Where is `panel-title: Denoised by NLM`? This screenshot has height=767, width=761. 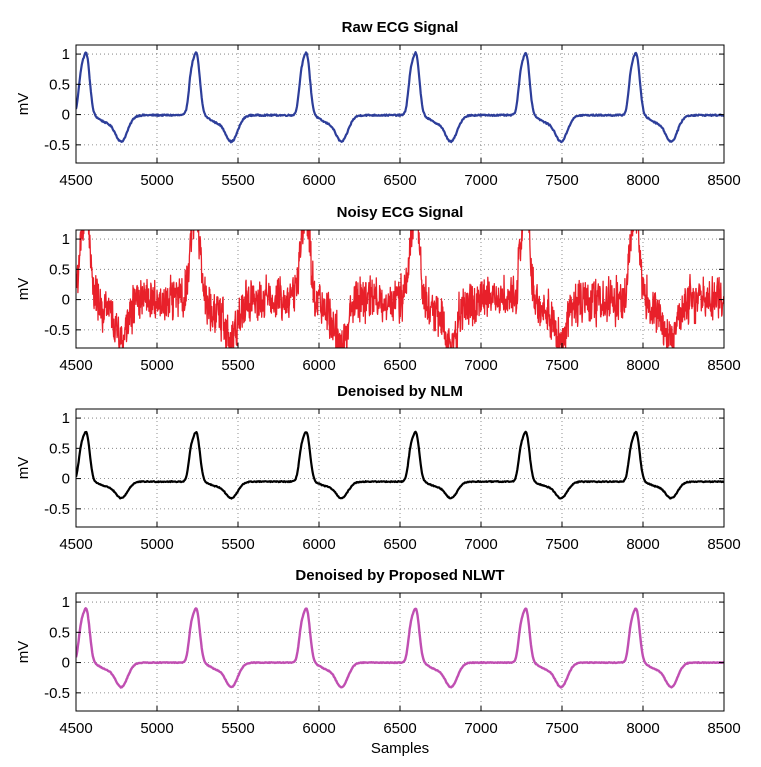
panel-title: Denoised by NLM is located at coordinates (400, 391).